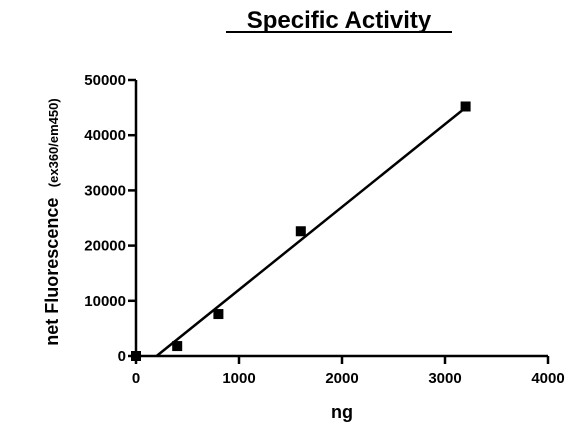  I want to click on y-axis-label-main: net Fluorescence, so click(52, 272).